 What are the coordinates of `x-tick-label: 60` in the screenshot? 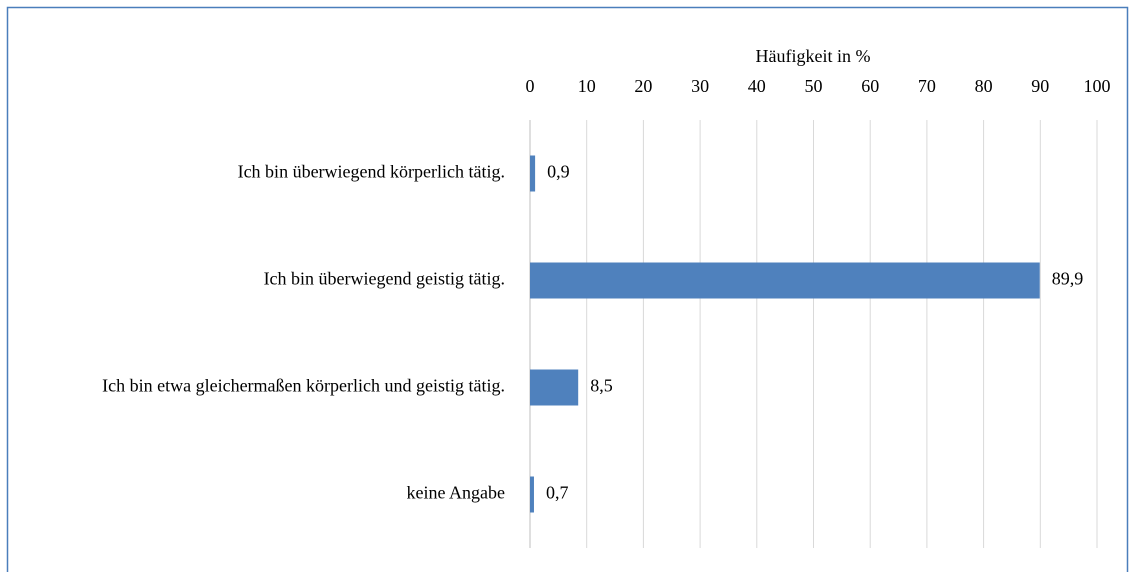 It's located at (870, 86).